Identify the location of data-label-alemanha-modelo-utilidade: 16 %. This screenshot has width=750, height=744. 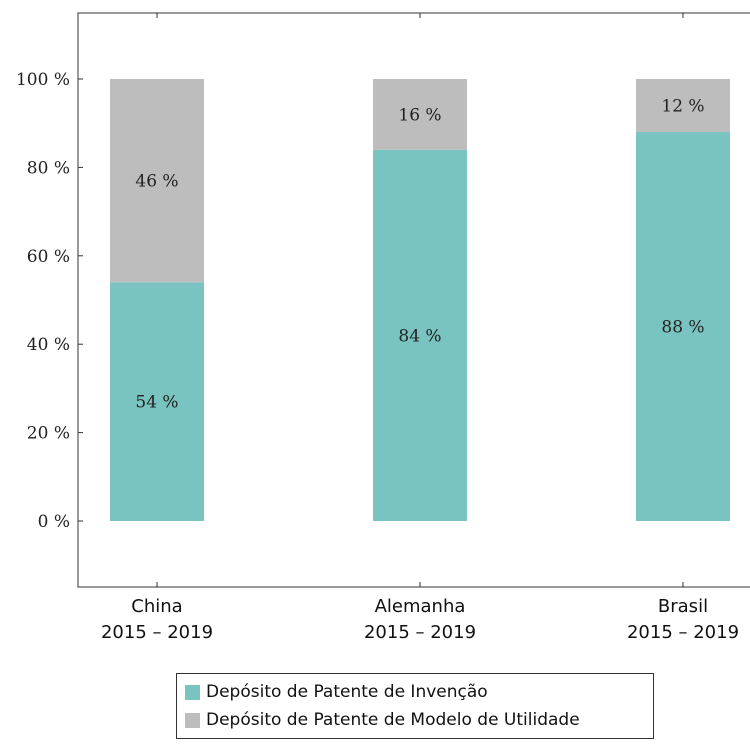
(419, 115).